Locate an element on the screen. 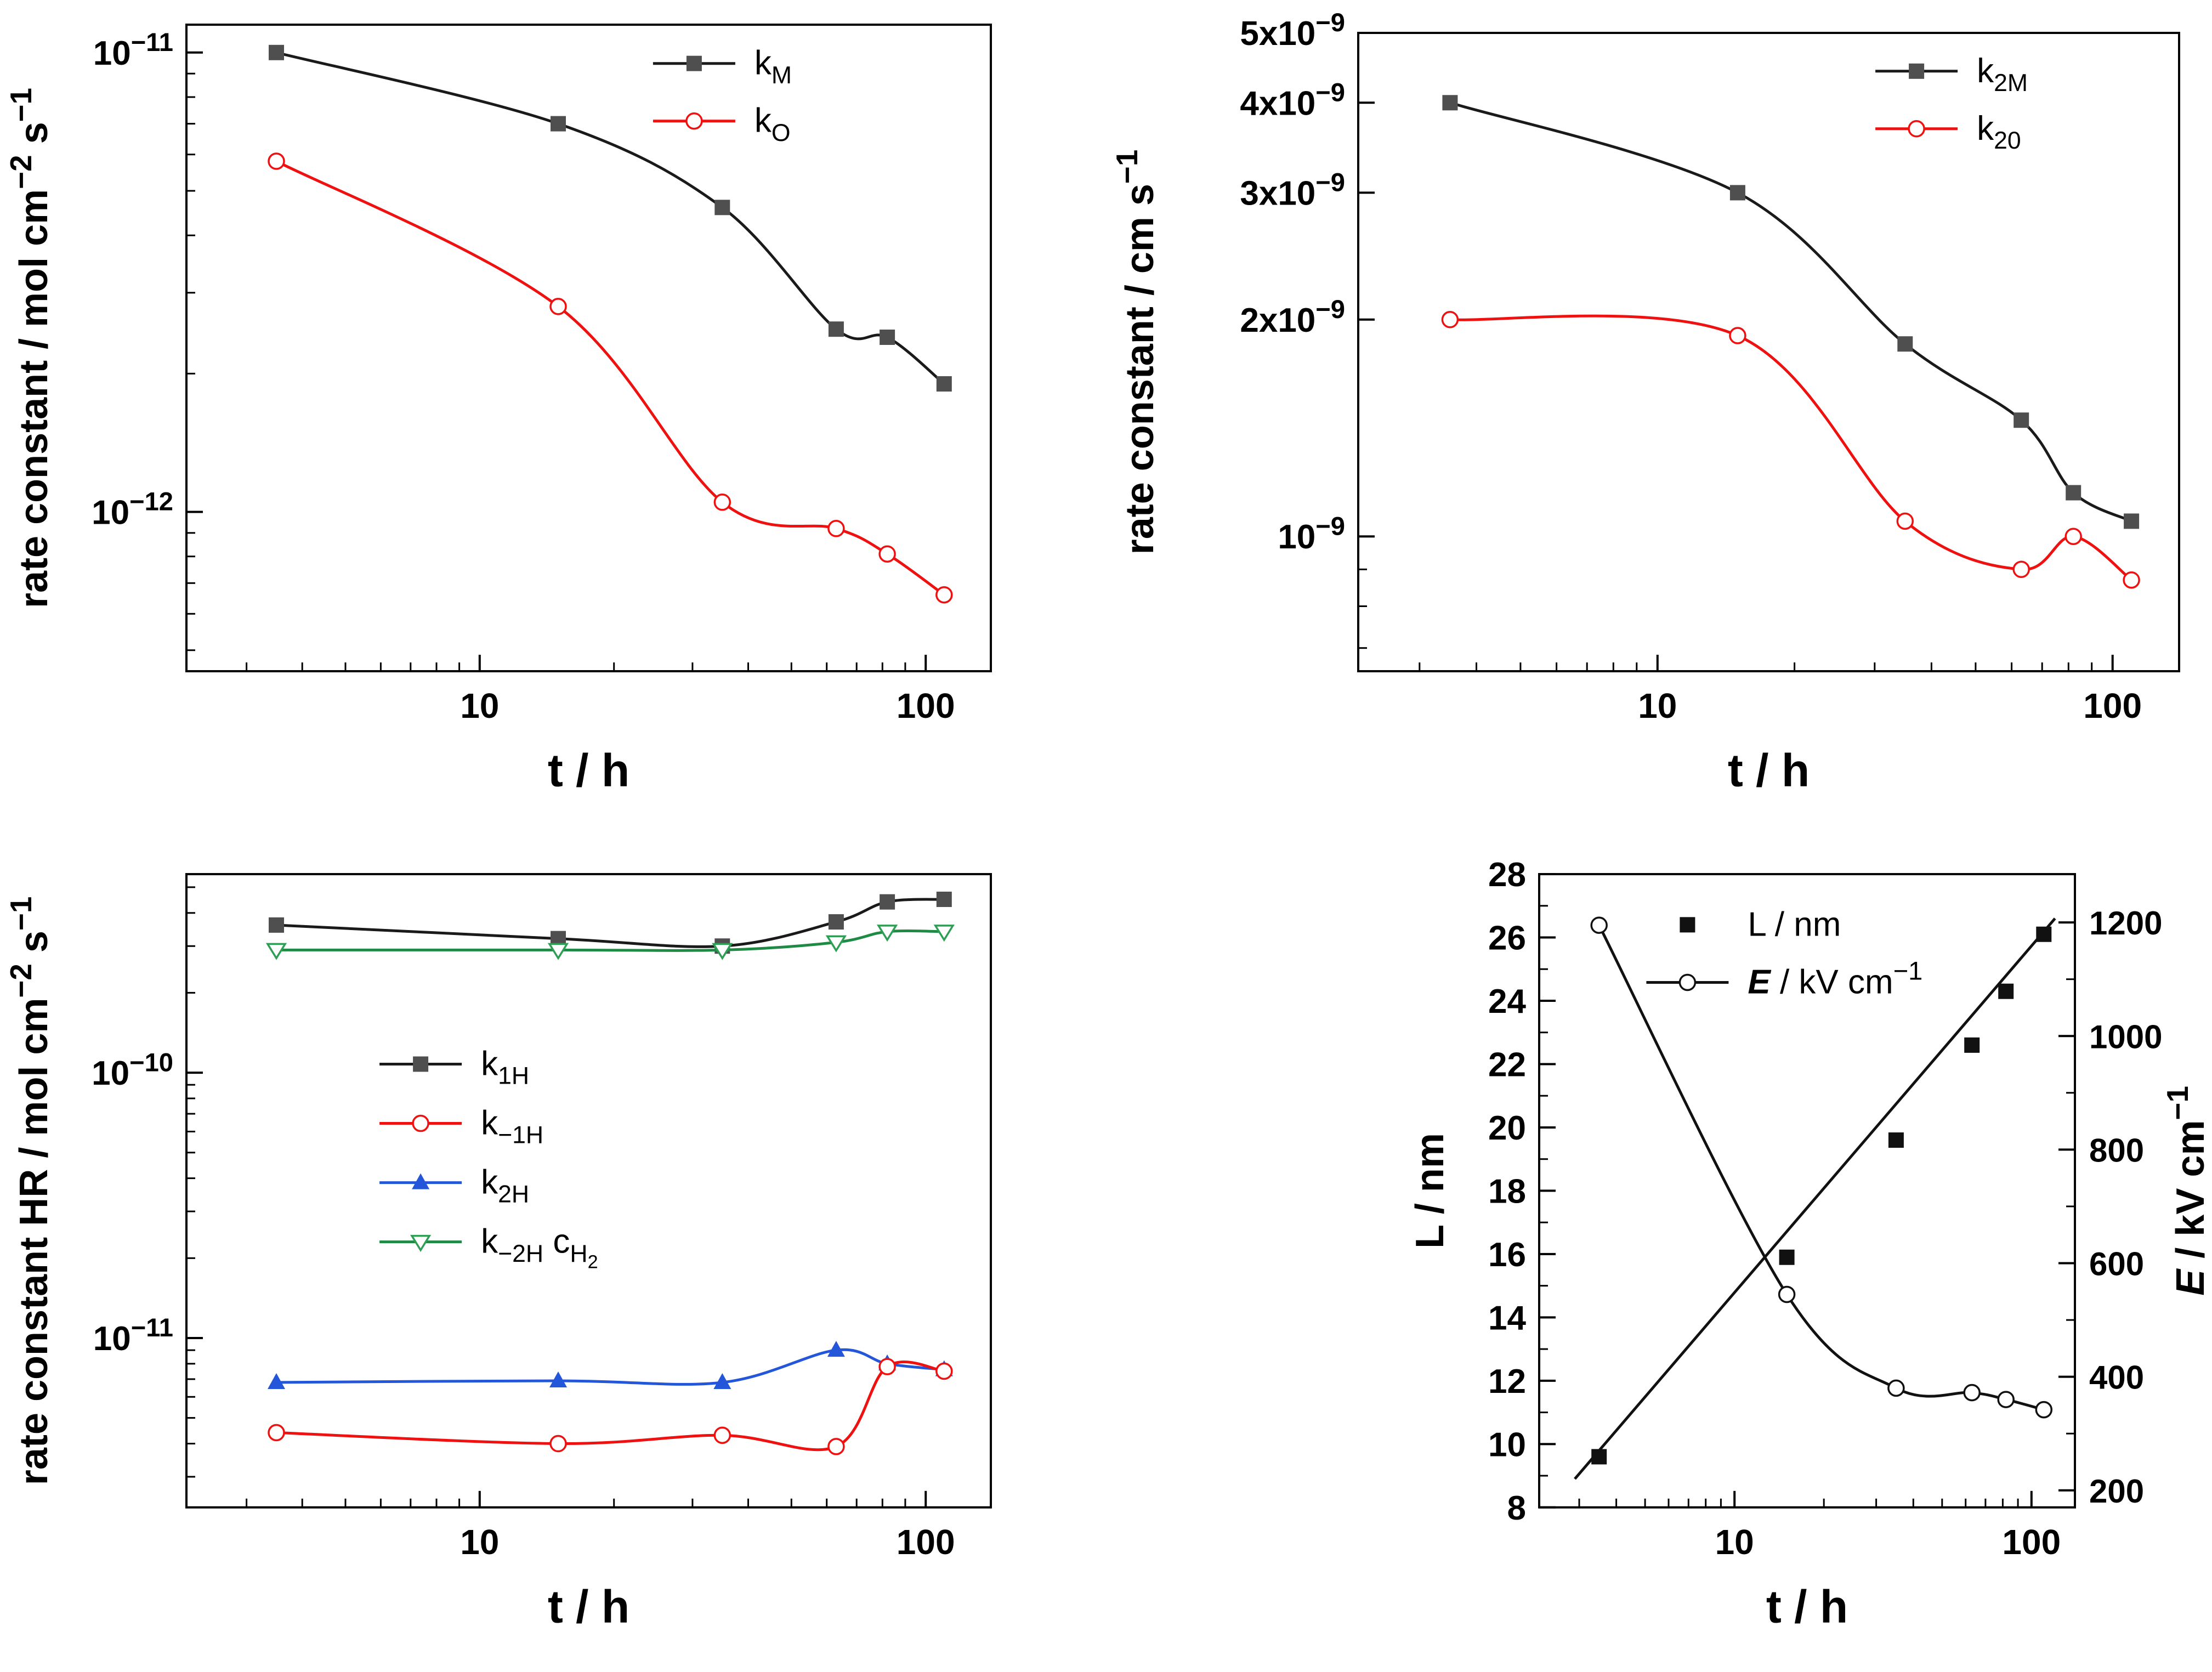 This screenshot has height=1672, width=2212. legend-item-k20: k20 is located at coordinates (1948, 132).